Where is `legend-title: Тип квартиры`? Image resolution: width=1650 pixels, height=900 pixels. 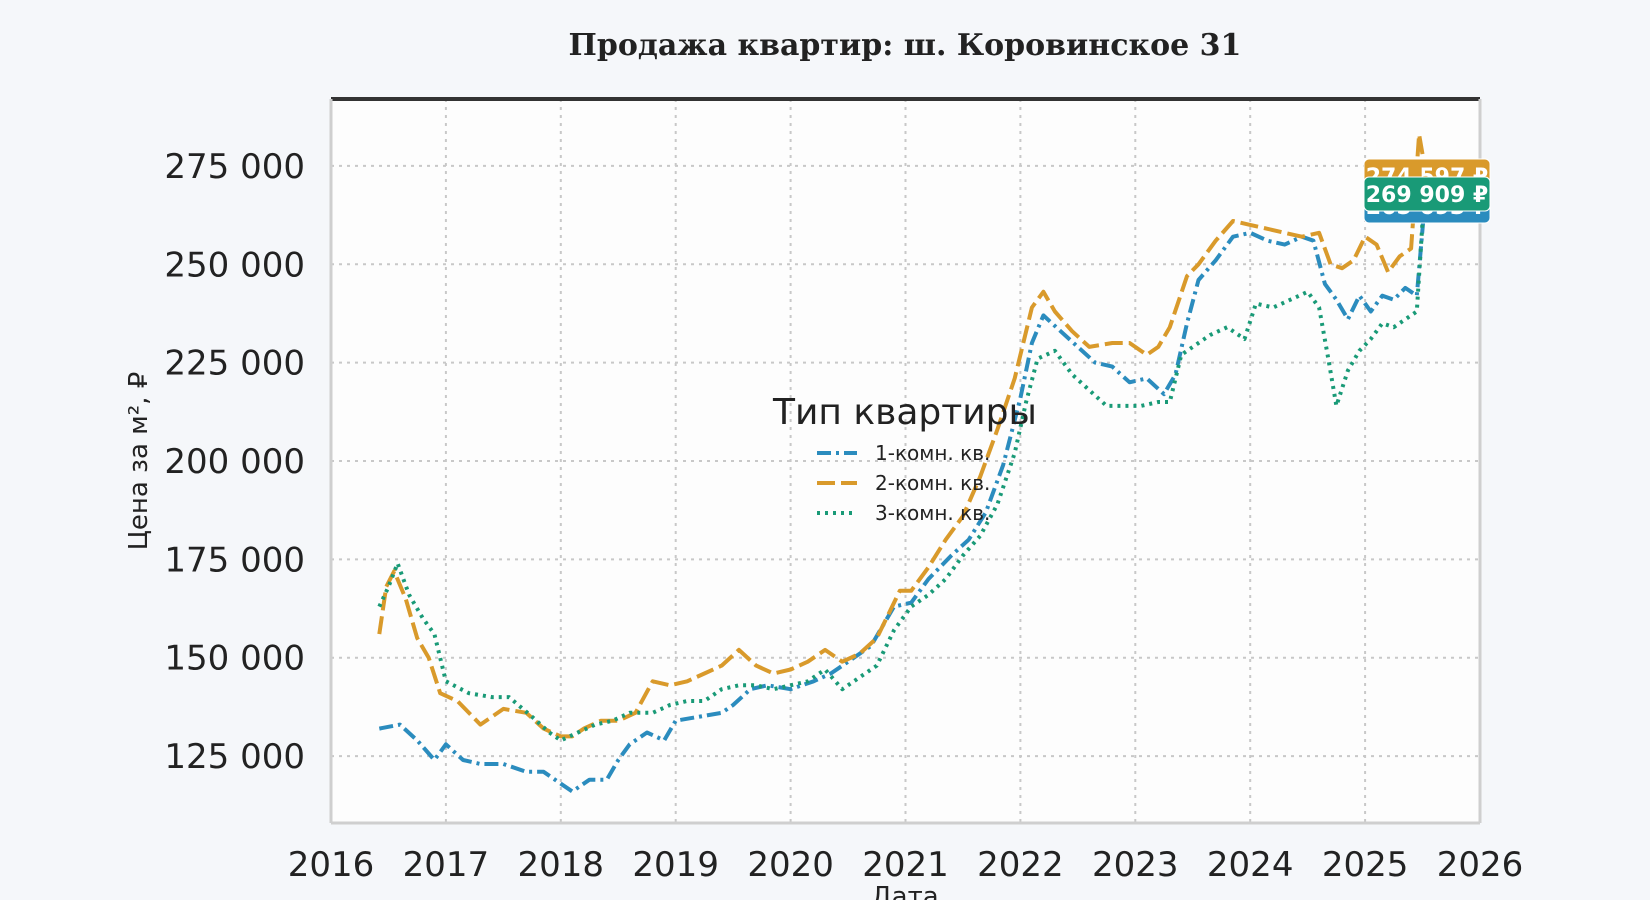
legend-title: Тип квартиры is located at coordinates (904, 412).